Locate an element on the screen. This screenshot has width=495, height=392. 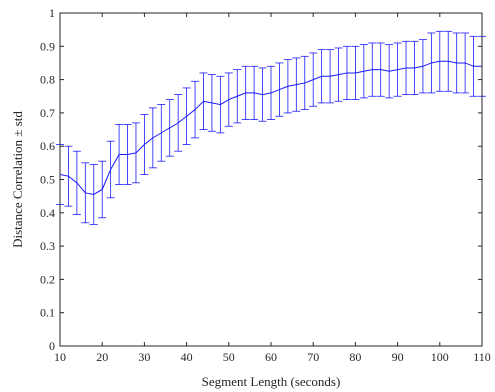
y-tick-label: 0.8 is located at coordinates (47, 80).